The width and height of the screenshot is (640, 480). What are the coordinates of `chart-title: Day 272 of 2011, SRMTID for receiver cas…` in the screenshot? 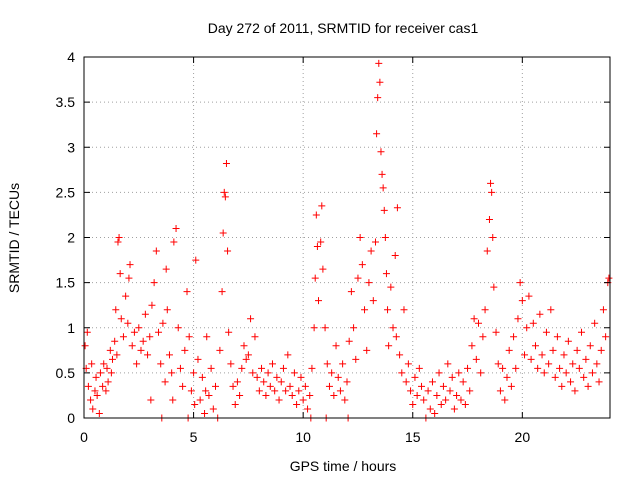 It's located at (343, 28).